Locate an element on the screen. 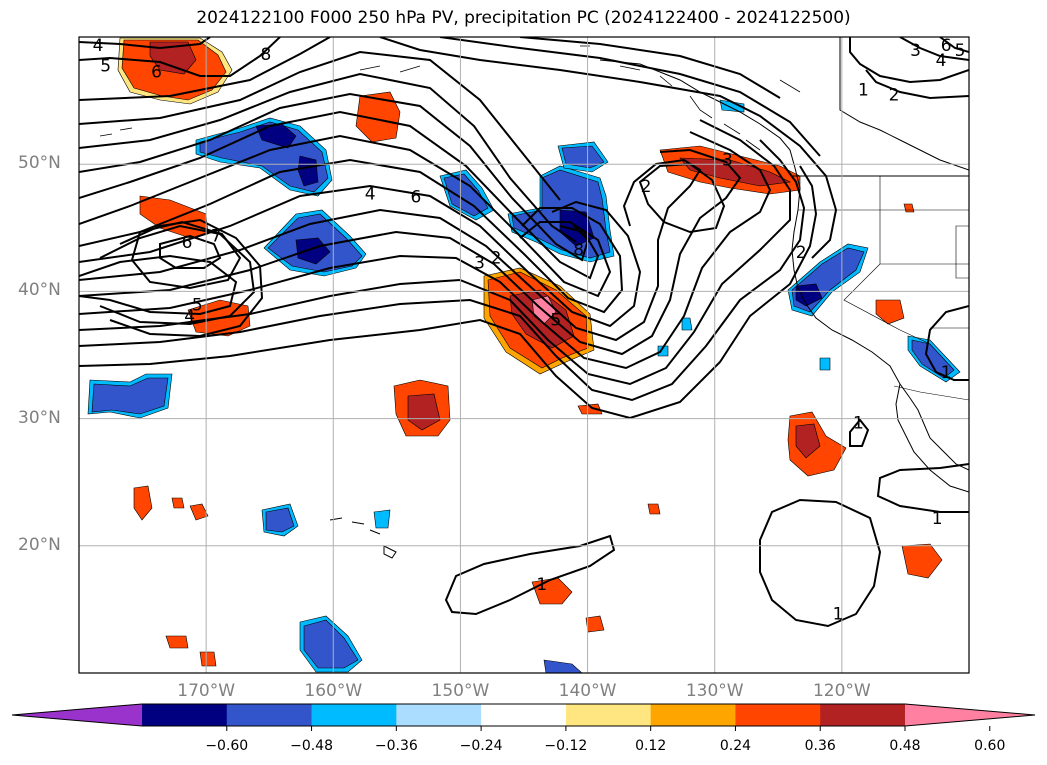 This screenshot has width=1047, height=765. longitude-label: 140°W is located at coordinates (587, 691).